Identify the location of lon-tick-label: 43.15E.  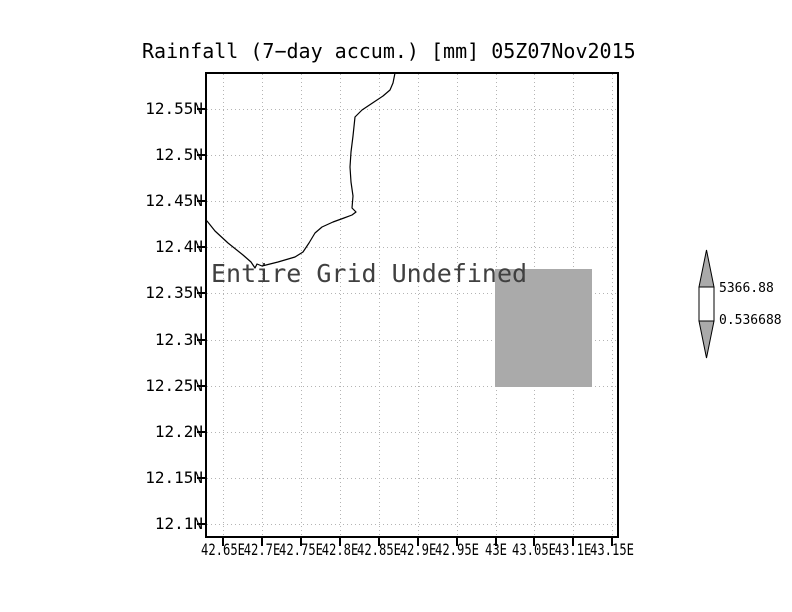
(612, 549).